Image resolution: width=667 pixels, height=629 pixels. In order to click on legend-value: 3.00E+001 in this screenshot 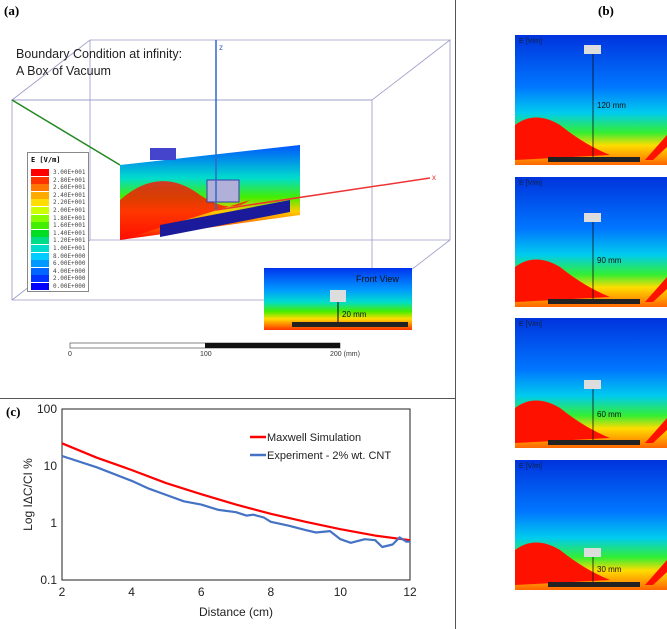, I will do `click(69, 172)`.